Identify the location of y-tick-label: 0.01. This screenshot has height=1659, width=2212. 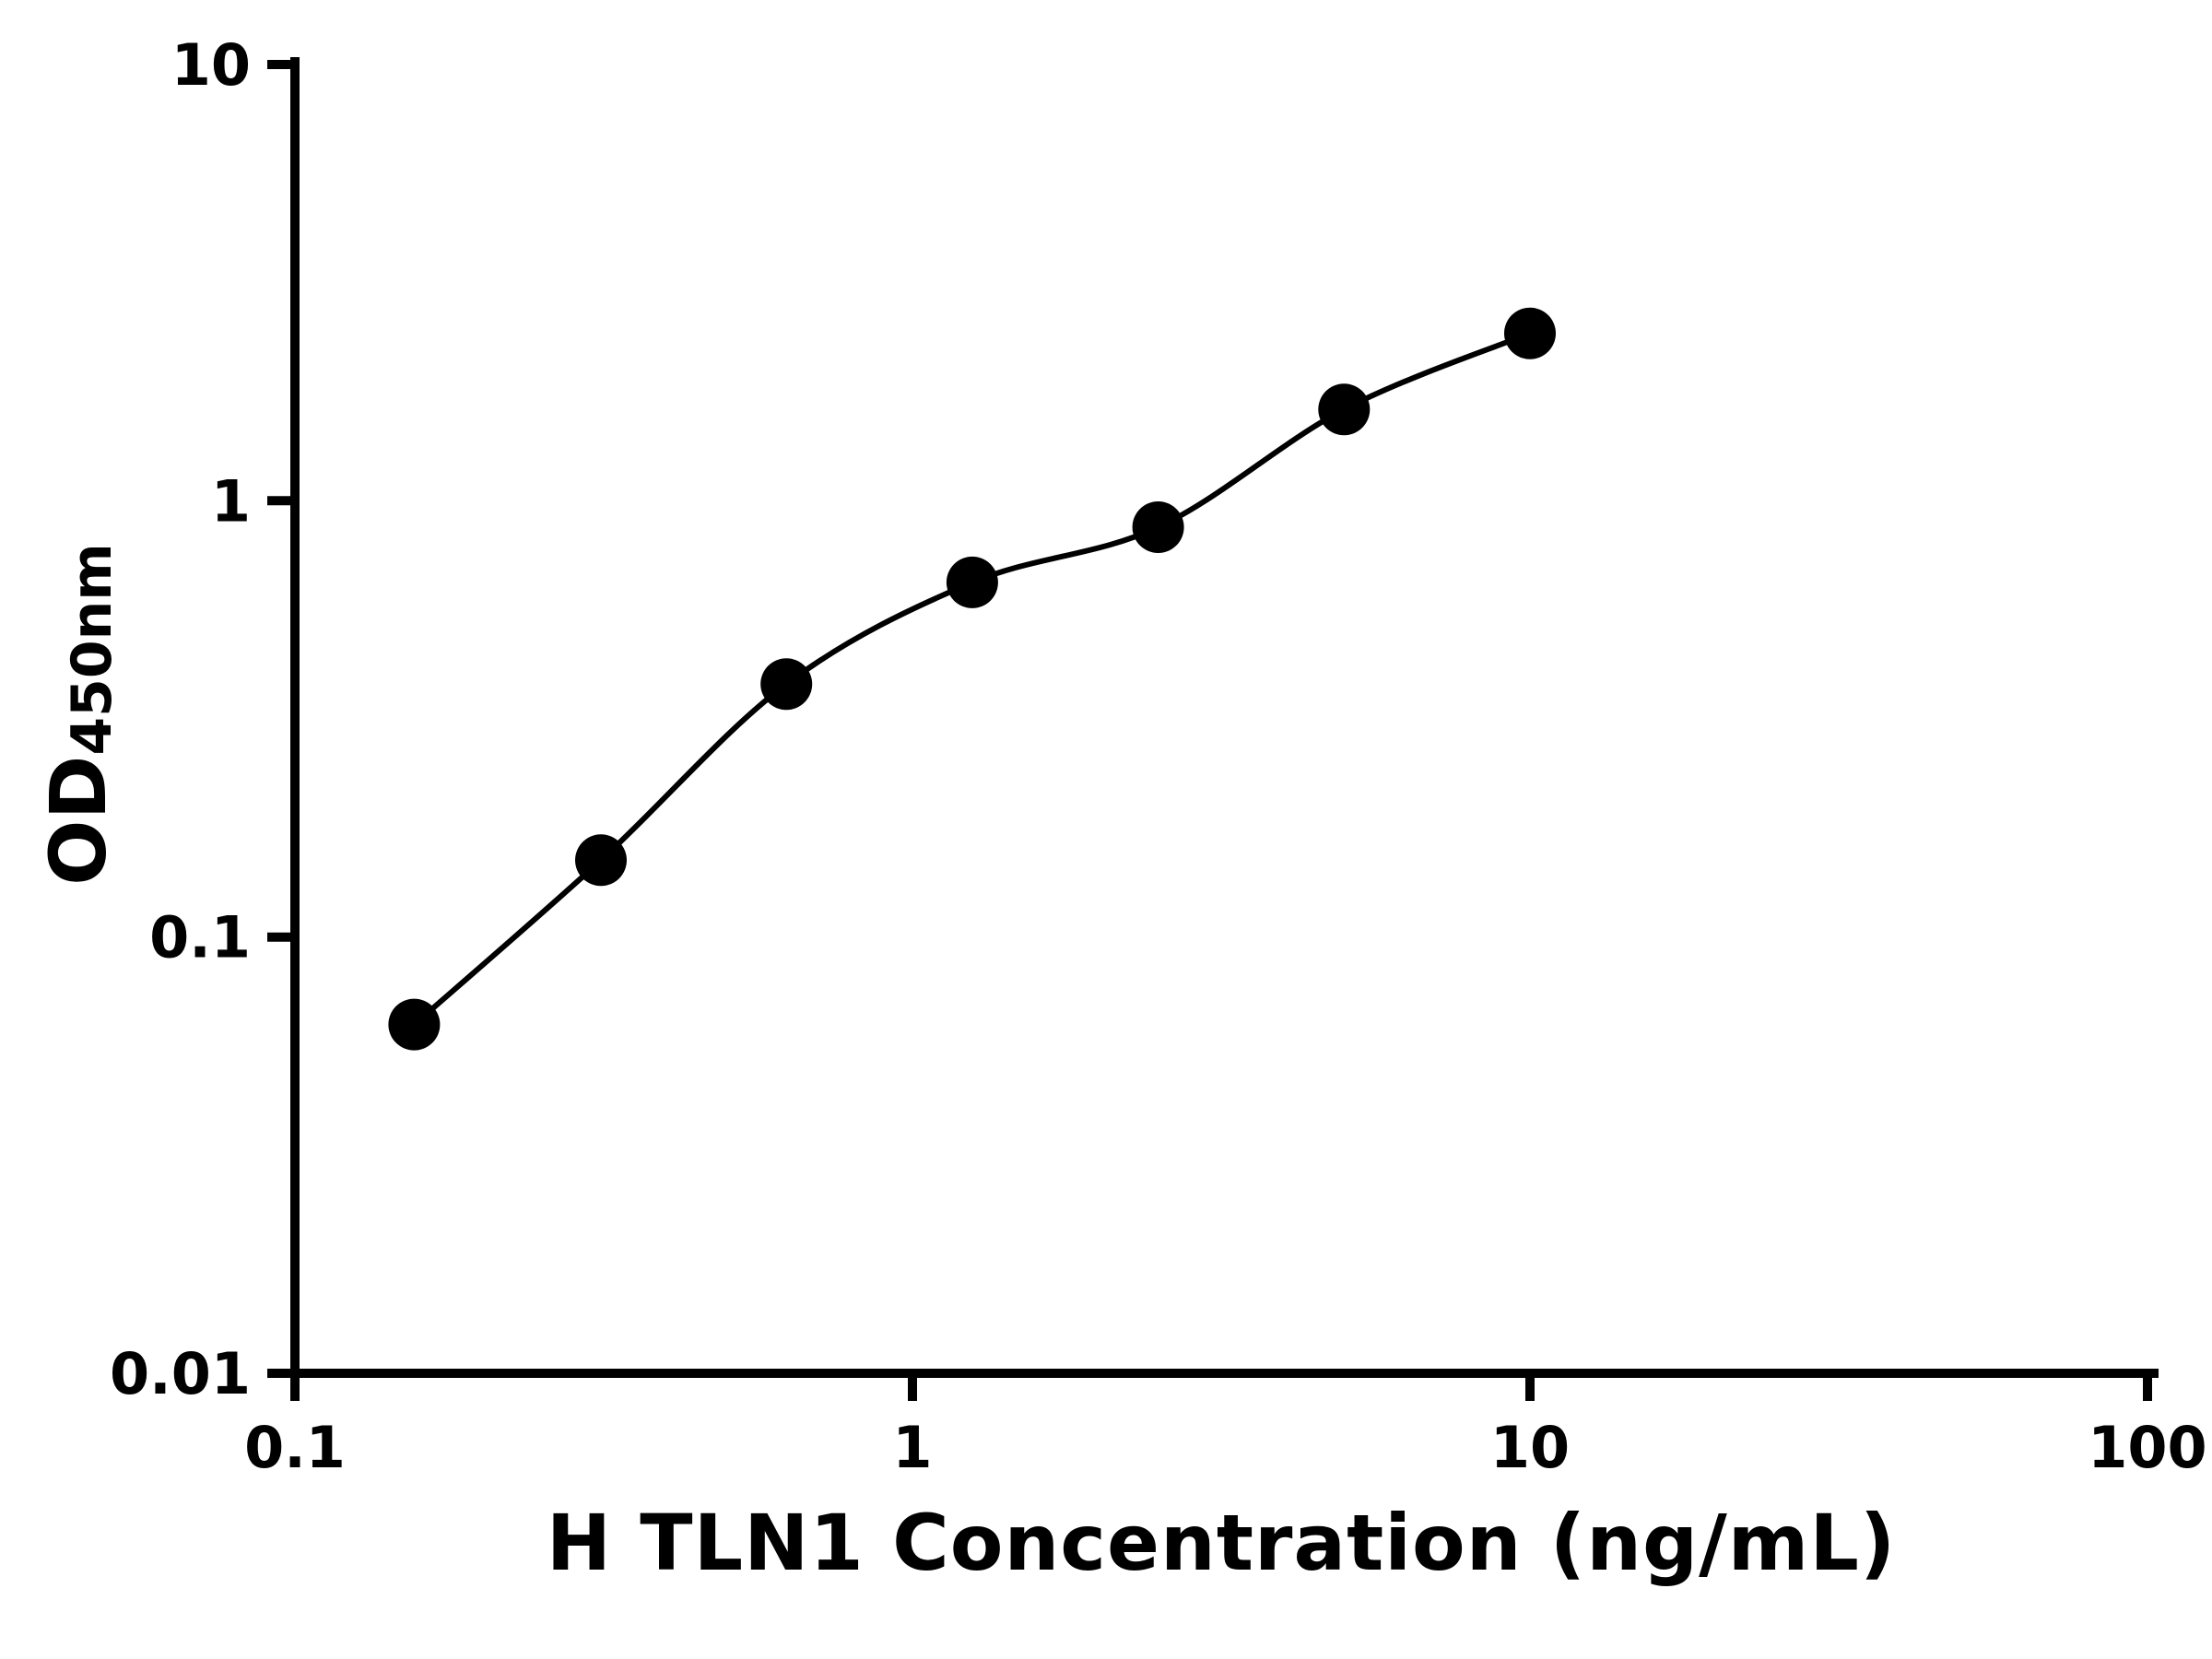
(180, 1373).